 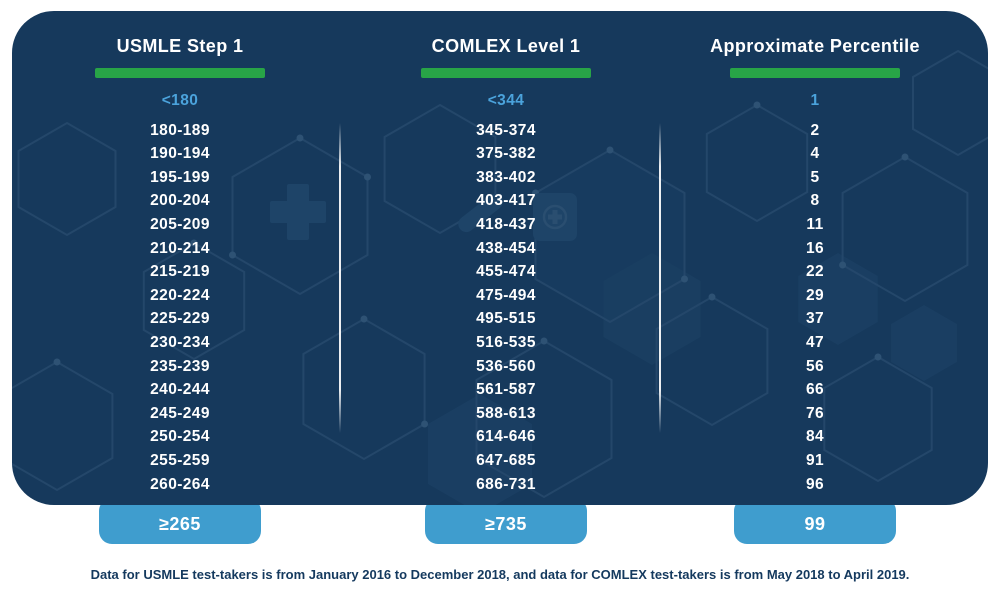 I want to click on table-cell: 383-402, so click(x=506, y=177).